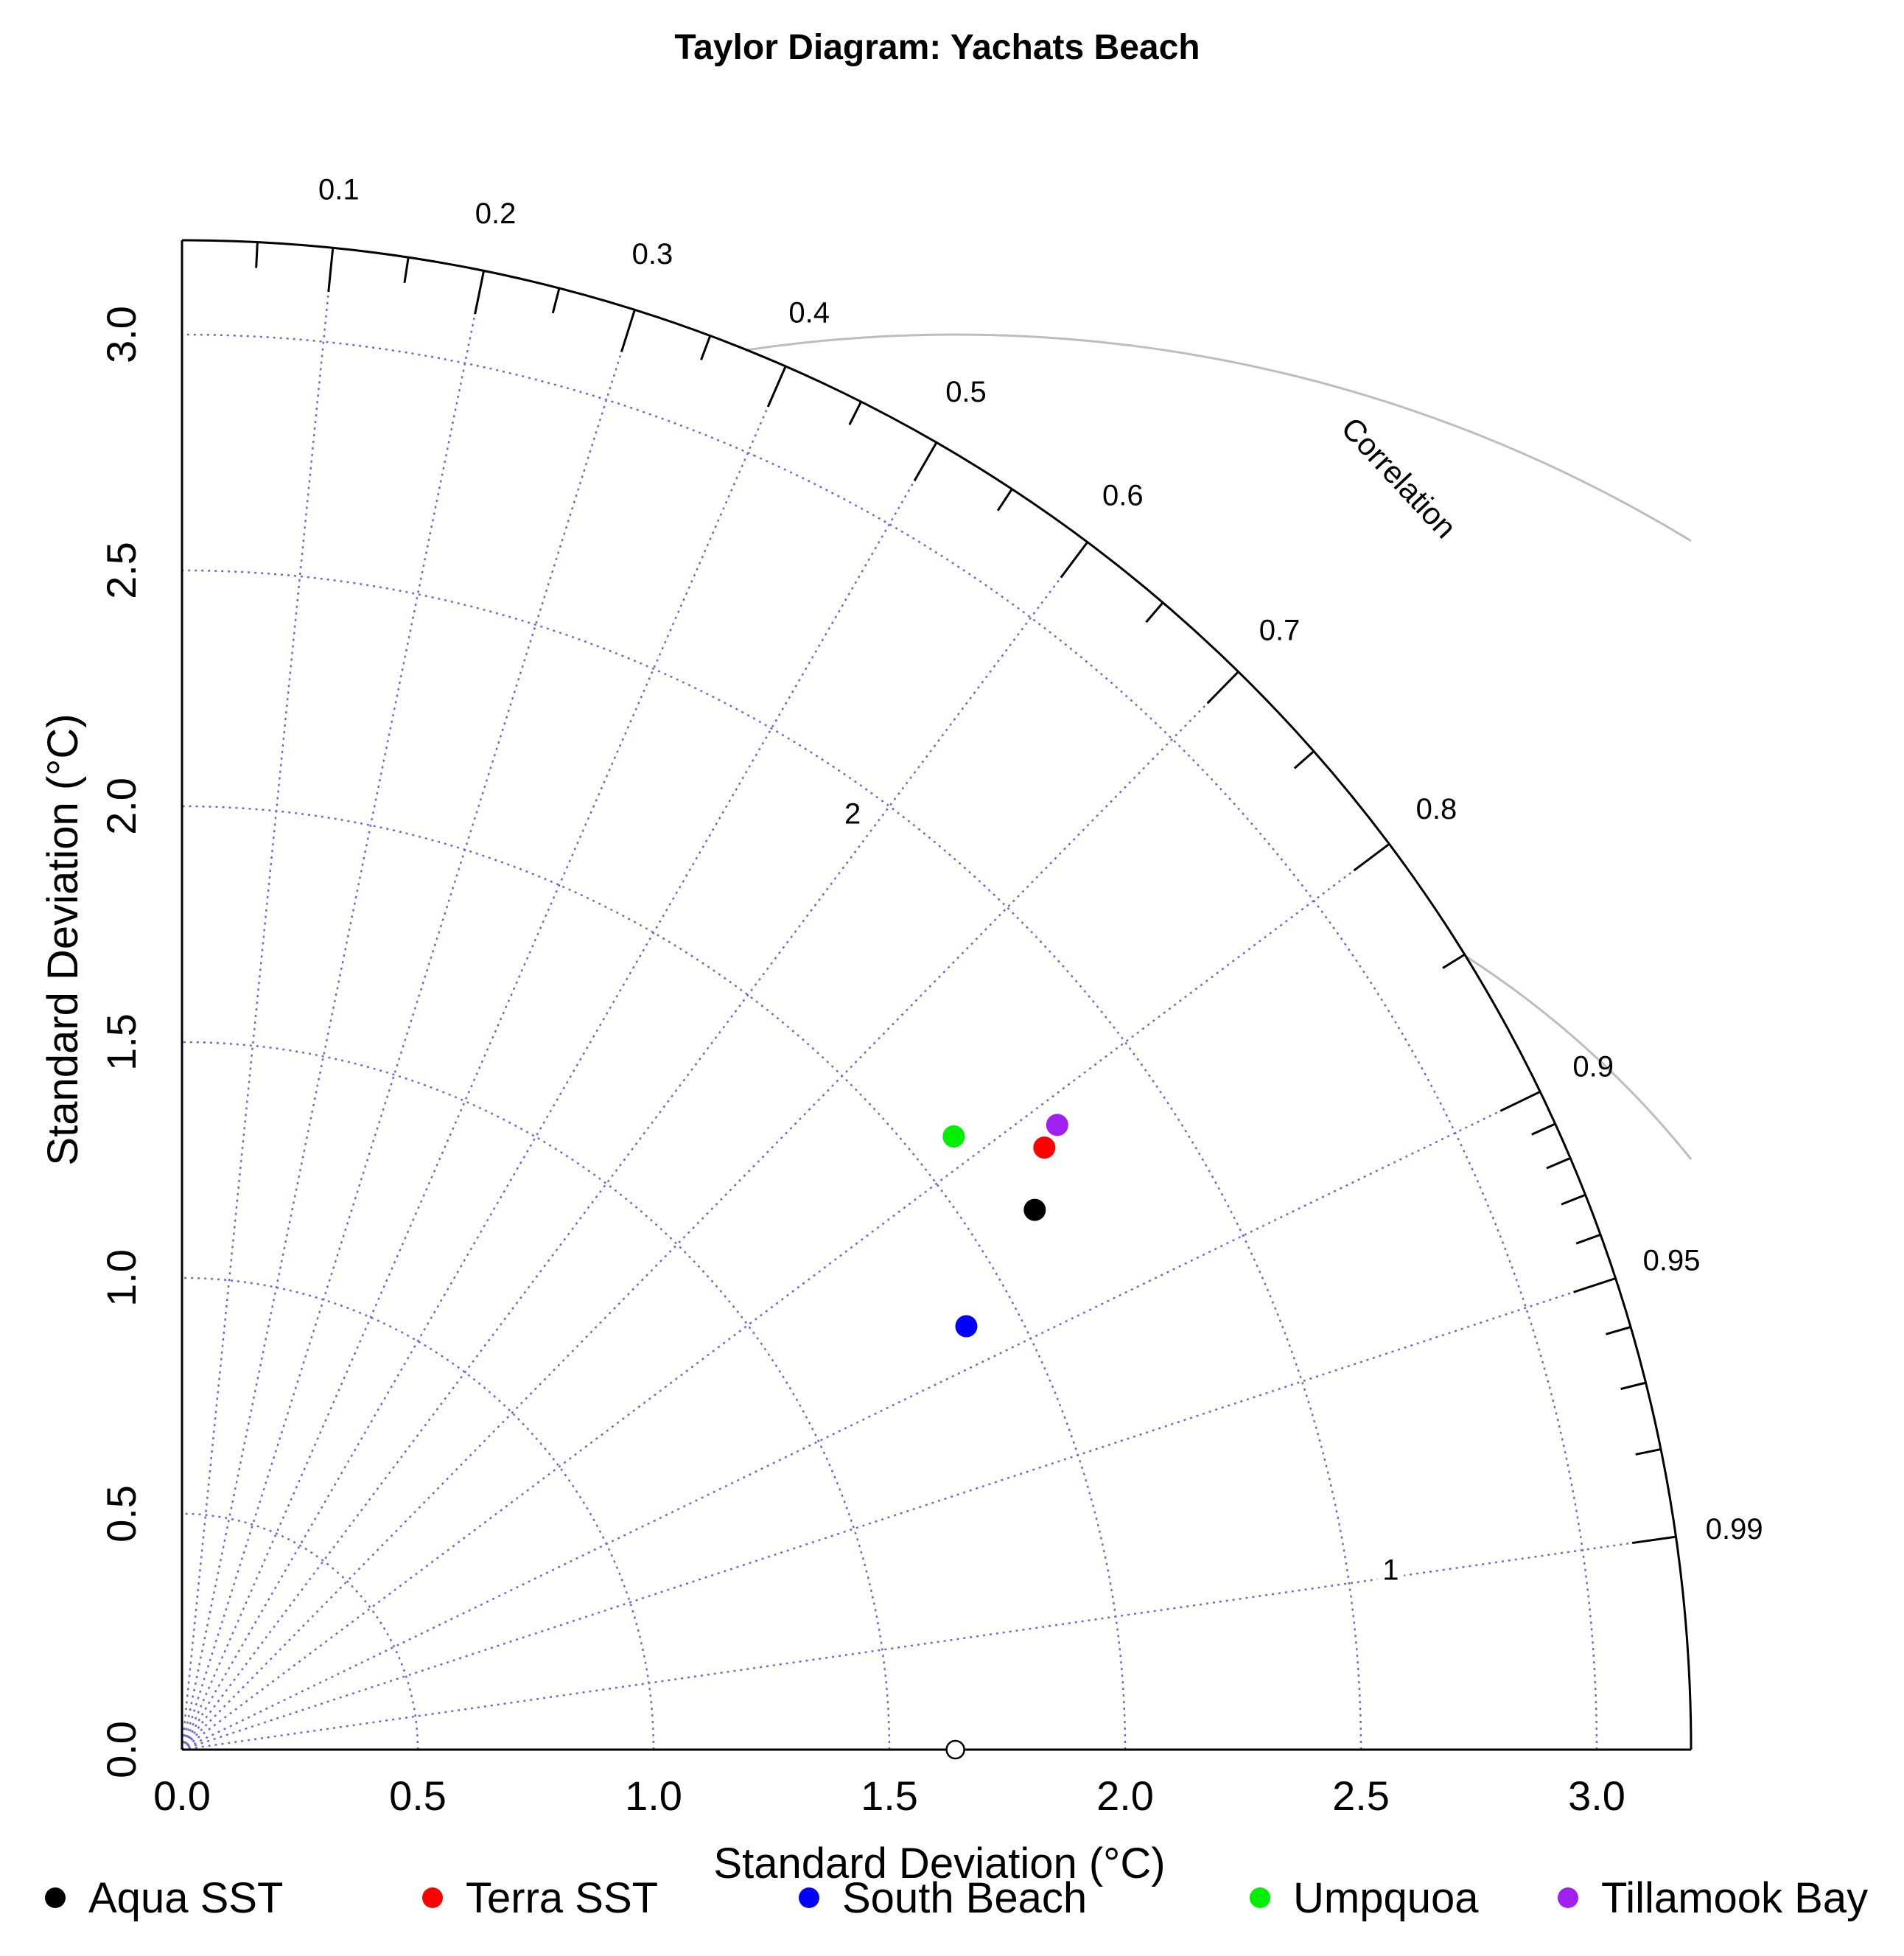 This screenshot has height=1956, width=1904. What do you see at coordinates (939, 1863) in the screenshot?
I see `x-axis-title: Standard Deviation (°C)` at bounding box center [939, 1863].